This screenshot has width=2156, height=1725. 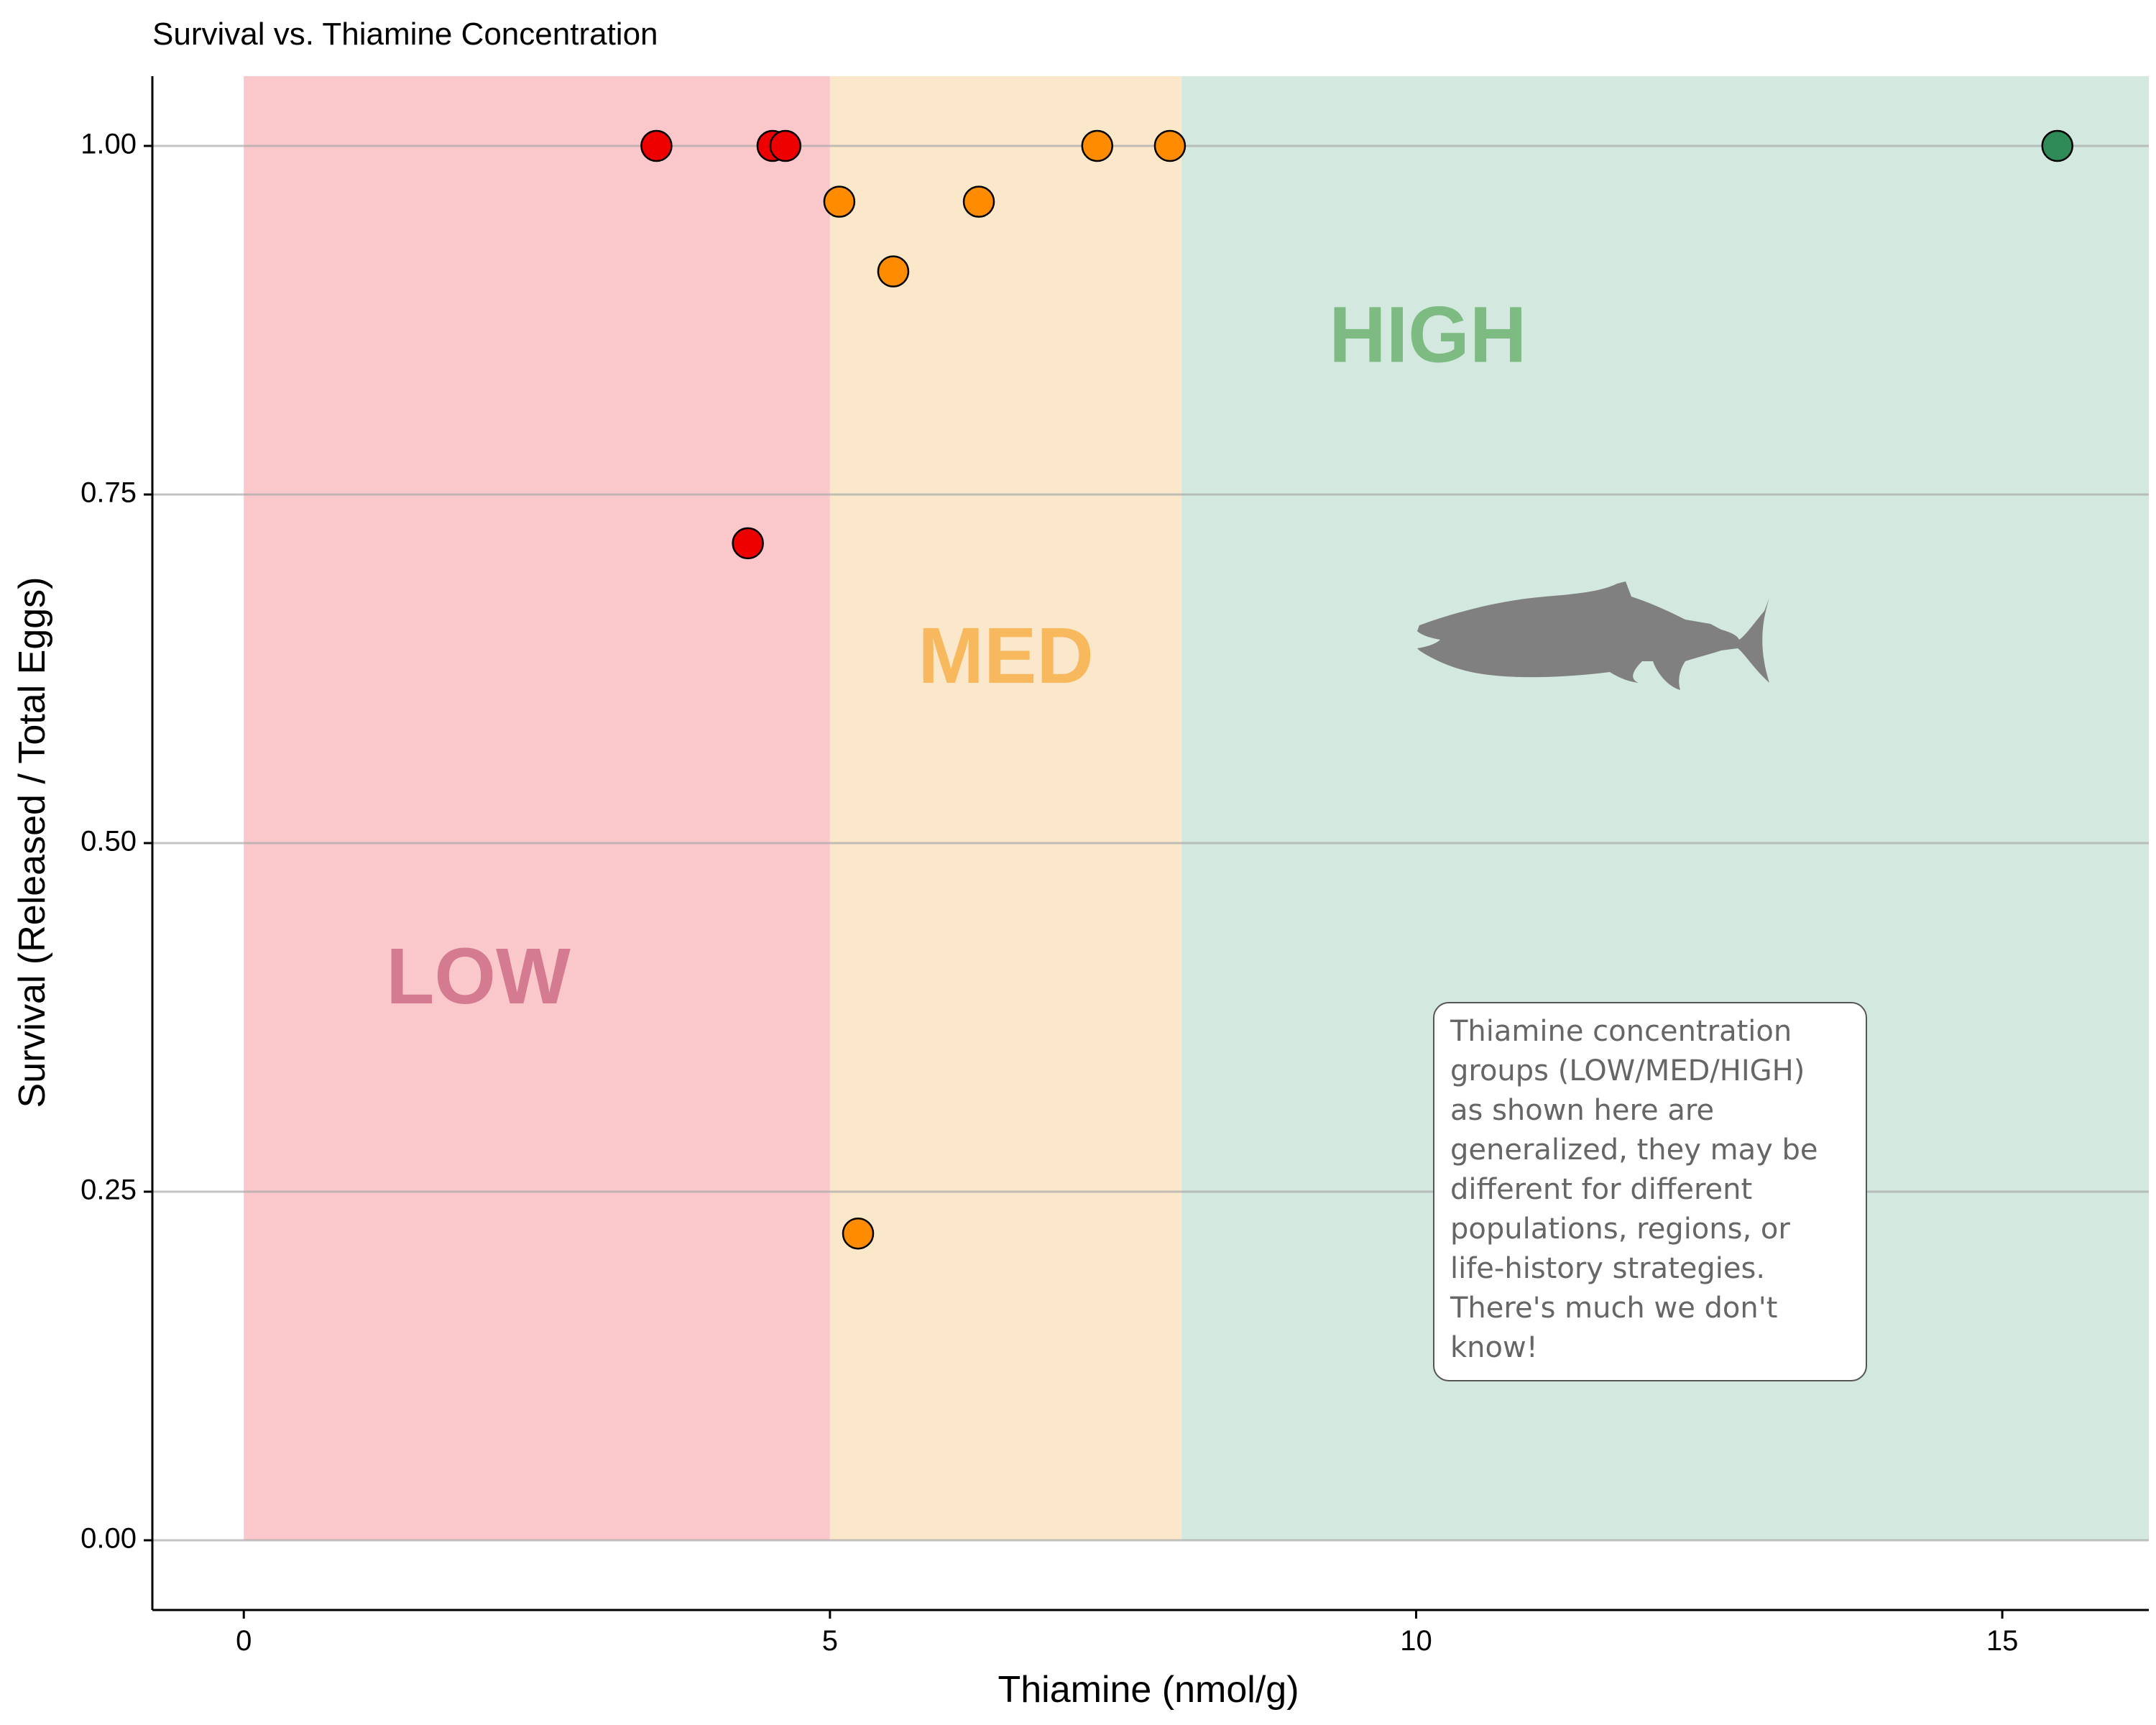 What do you see at coordinates (2057, 145) in the screenshot?
I see `data-point-high` at bounding box center [2057, 145].